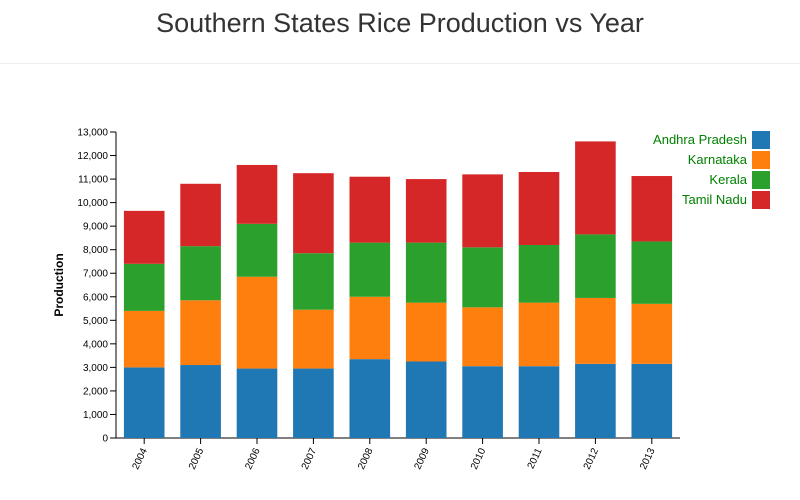 The image size is (800, 500). Describe the element at coordinates (595, 188) in the screenshot. I see `bar-segment-tamil-nadu-2012` at that location.